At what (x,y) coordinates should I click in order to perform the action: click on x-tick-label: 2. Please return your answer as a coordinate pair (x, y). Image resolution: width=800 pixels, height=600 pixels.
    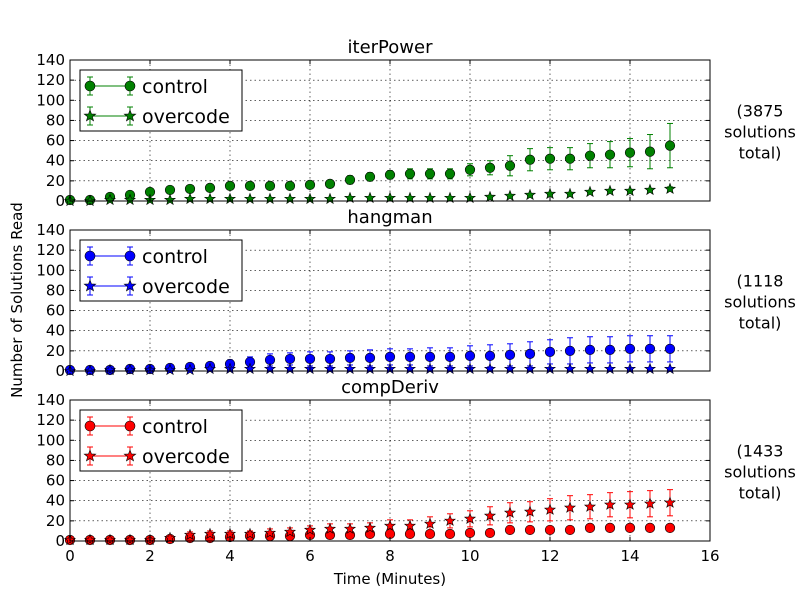
    Looking at the image, I should click on (150, 556).